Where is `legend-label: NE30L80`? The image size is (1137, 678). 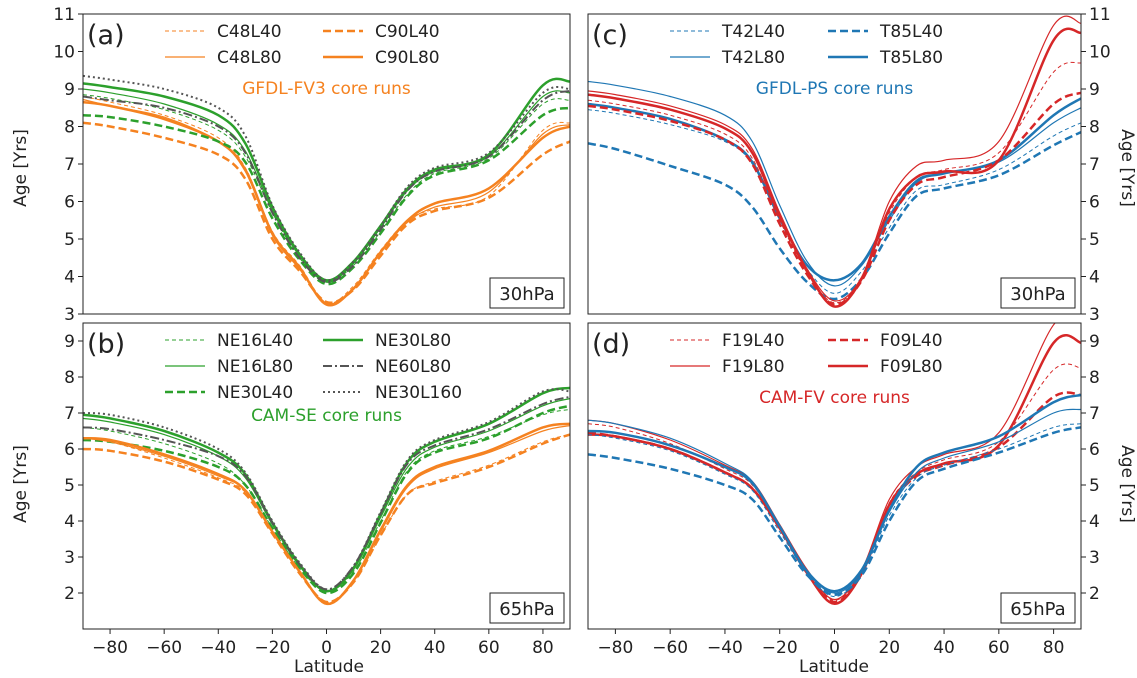
legend-label: NE30L80 is located at coordinates (413, 341).